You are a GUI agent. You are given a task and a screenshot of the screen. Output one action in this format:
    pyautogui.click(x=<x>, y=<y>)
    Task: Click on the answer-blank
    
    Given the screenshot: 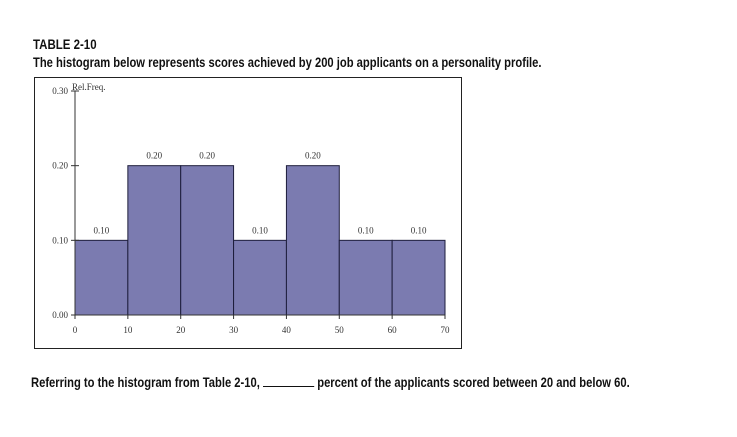 What is the action you would take?
    pyautogui.click(x=288, y=380)
    